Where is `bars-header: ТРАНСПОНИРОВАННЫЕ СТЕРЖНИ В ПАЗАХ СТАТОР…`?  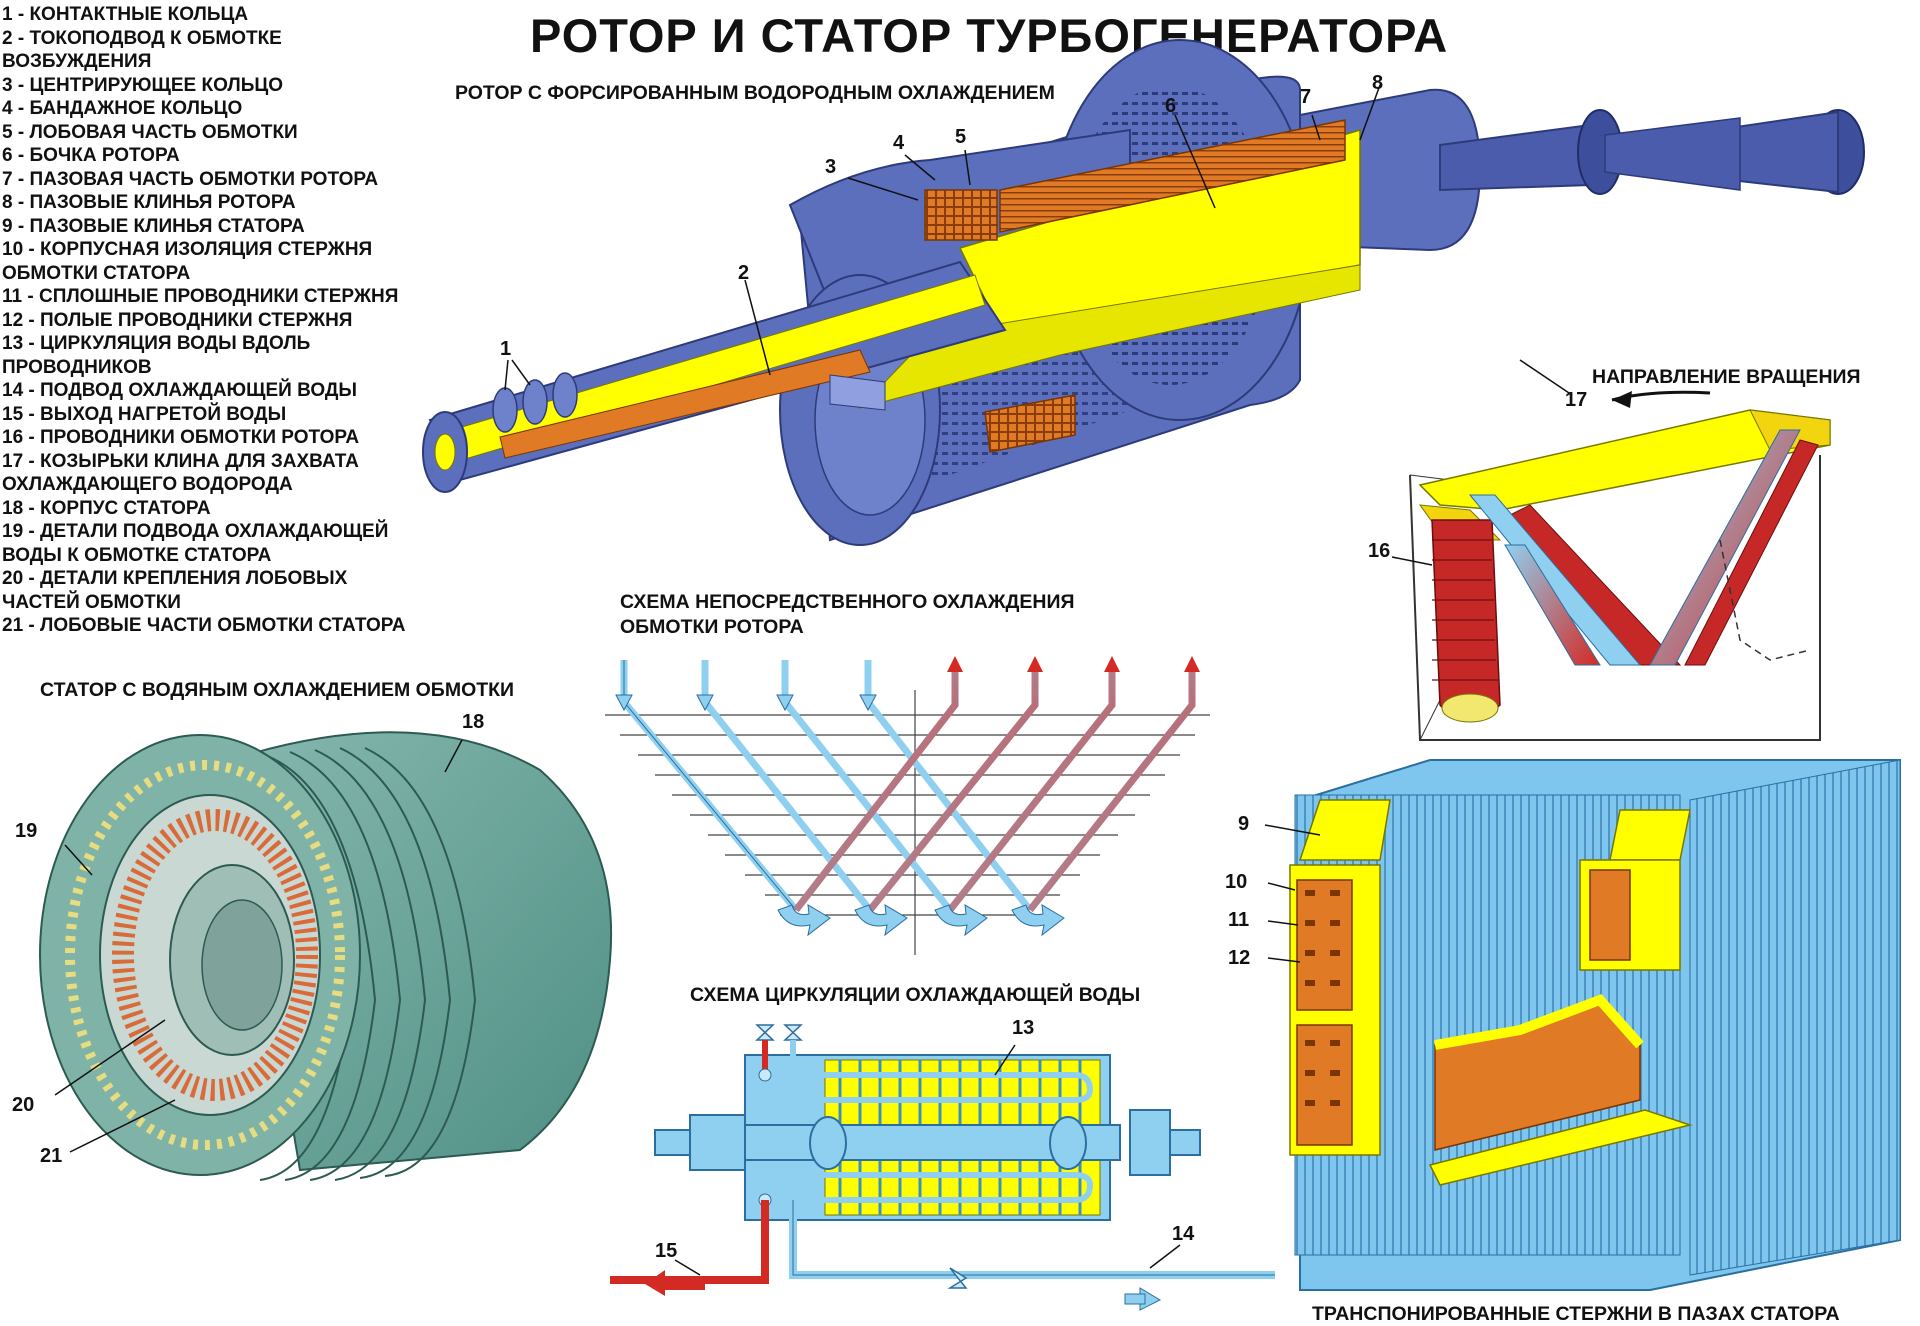
bars-header: ТРАНСПОНИРОВАННЫЕ СТЕРЖНИ В ПАЗАХ СТАТОР… is located at coordinates (1576, 1314).